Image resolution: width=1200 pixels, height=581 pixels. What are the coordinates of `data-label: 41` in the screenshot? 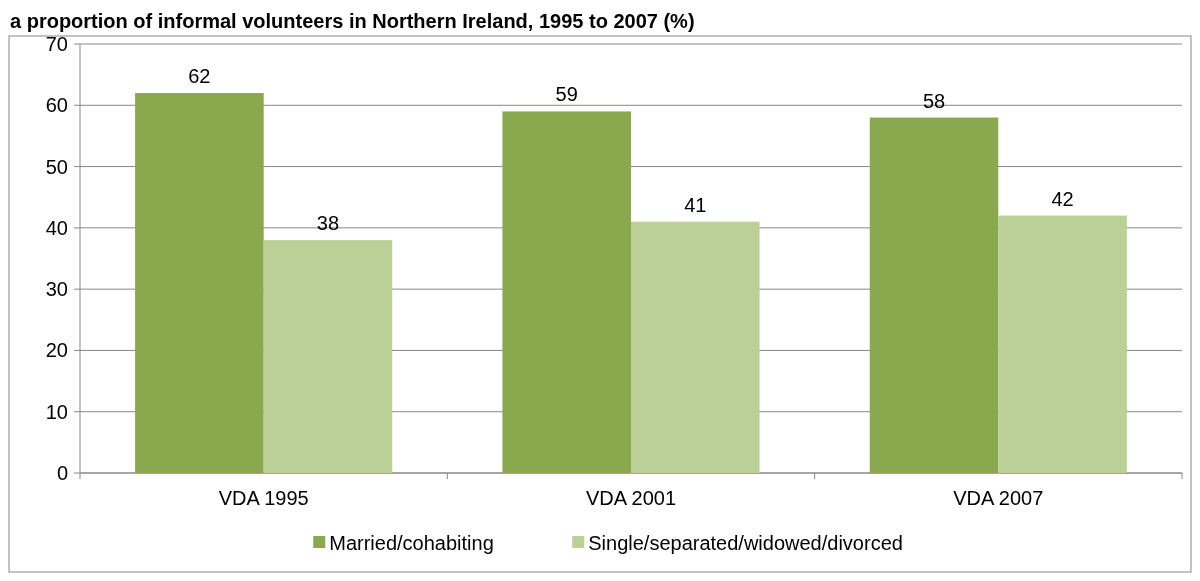 It's located at (695, 204).